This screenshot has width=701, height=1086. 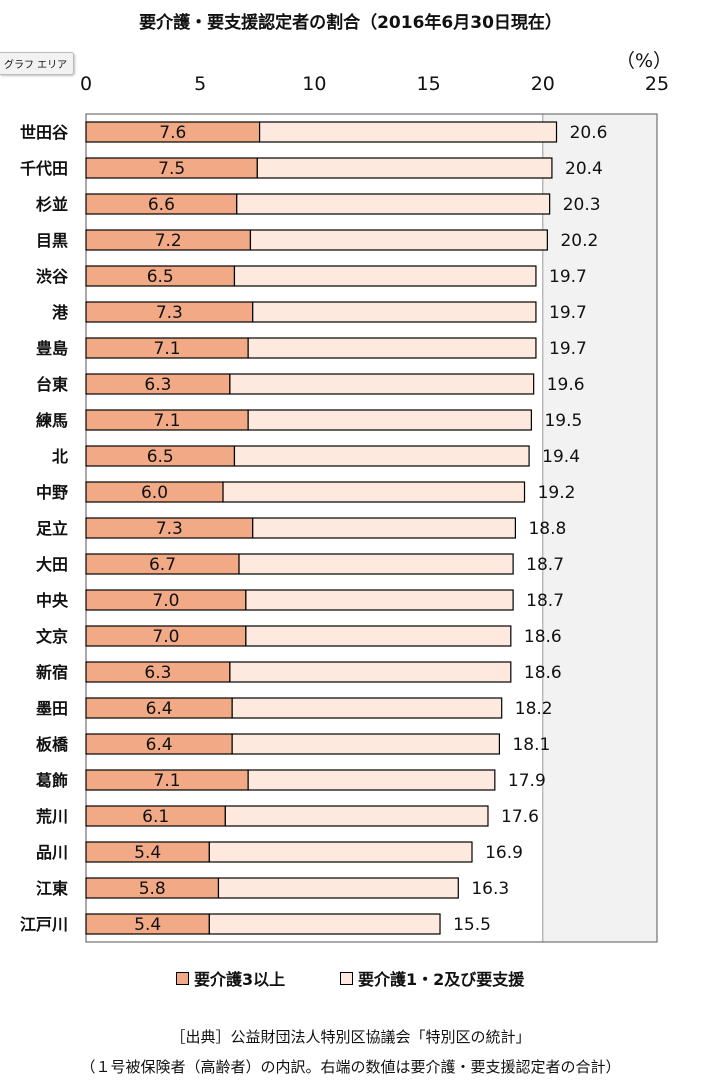 I want to click on category-label: 荒川, so click(x=51, y=816).